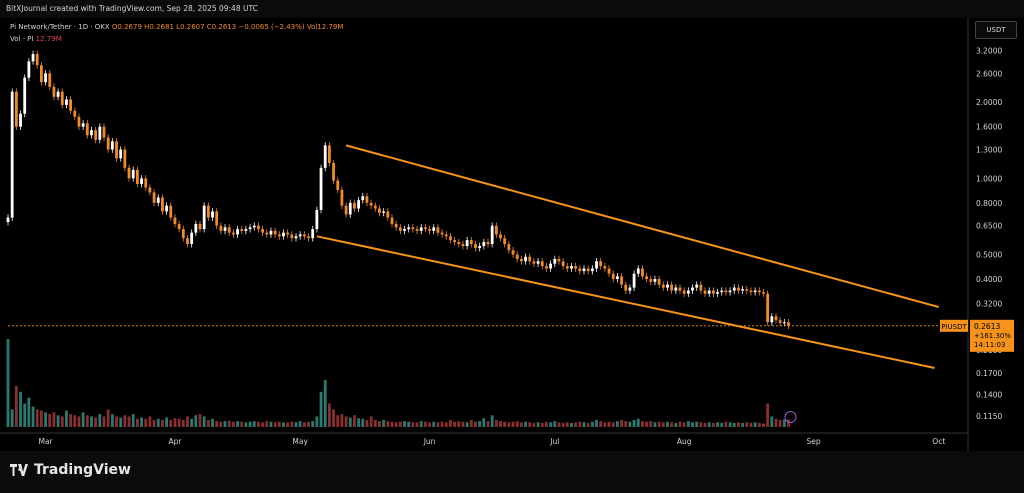 The width and height of the screenshot is (1024, 493). I want to click on y-tick-label: 2.0000, so click(989, 102).